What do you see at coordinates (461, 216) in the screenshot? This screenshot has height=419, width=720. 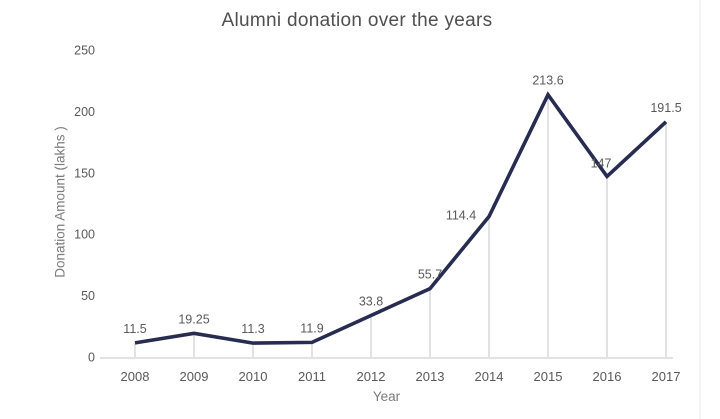 I see `data-label: 114.4` at bounding box center [461, 216].